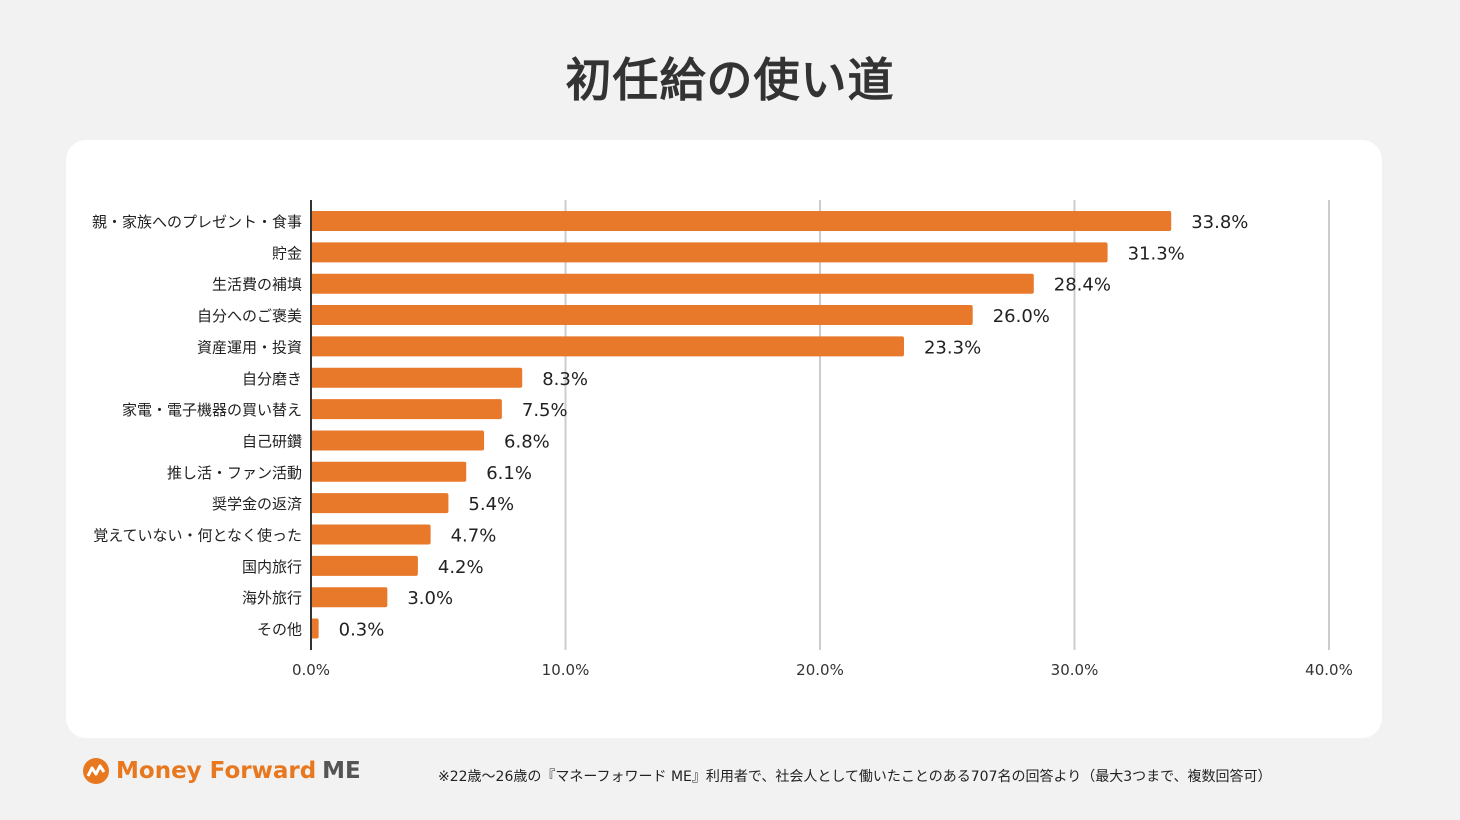  I want to click on category-label: 奨学金の返済, so click(257, 504).